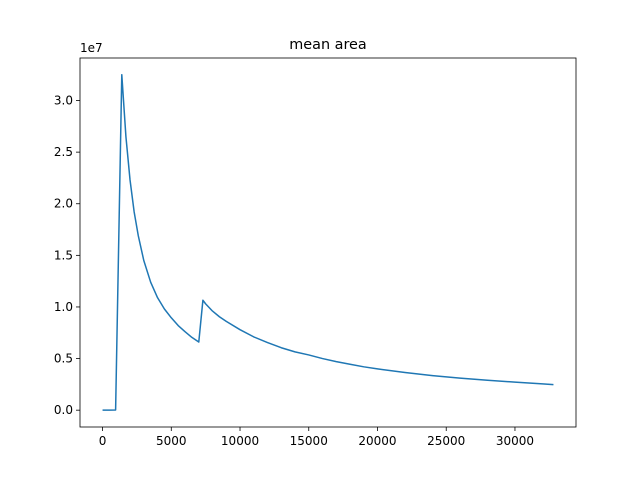 The image size is (640, 480). I want to click on y-offset-label: 1e7, so click(91, 48).